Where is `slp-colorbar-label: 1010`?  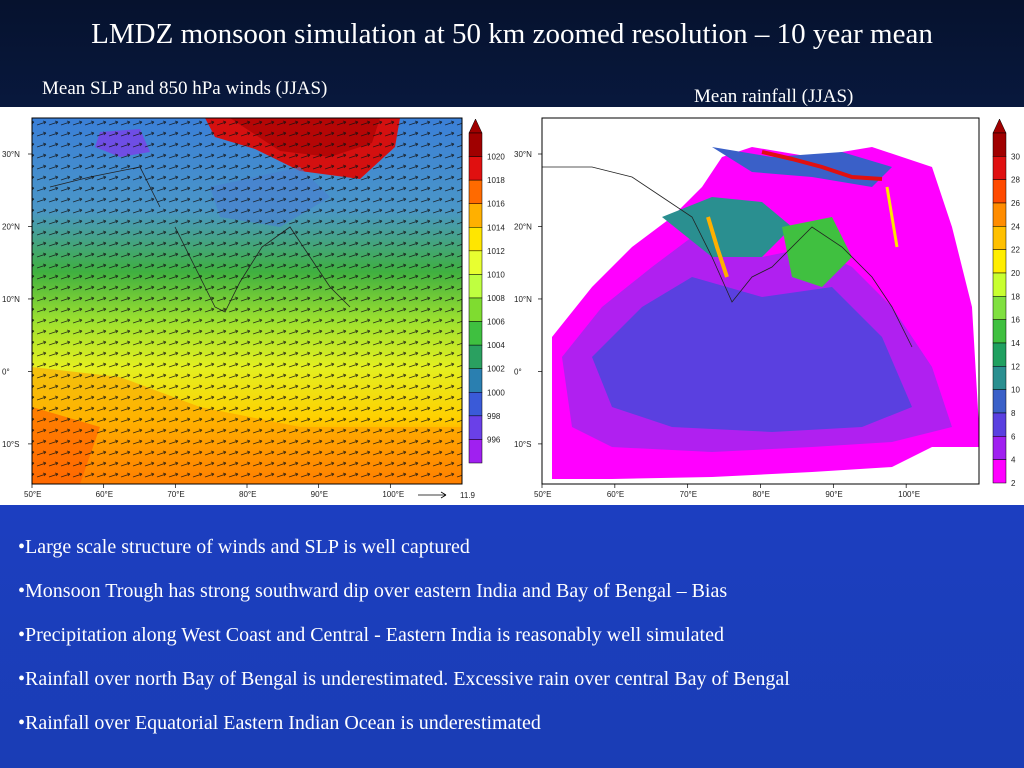
slp-colorbar-label: 1010 is located at coordinates (496, 274).